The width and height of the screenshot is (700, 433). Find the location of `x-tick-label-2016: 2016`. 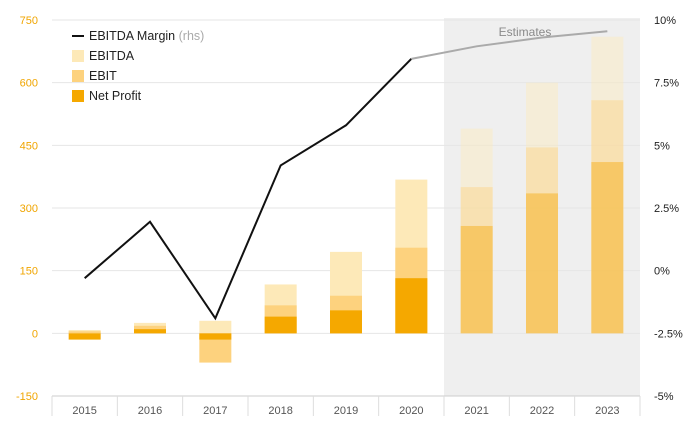

x-tick-label-2016: 2016 is located at coordinates (150, 411).